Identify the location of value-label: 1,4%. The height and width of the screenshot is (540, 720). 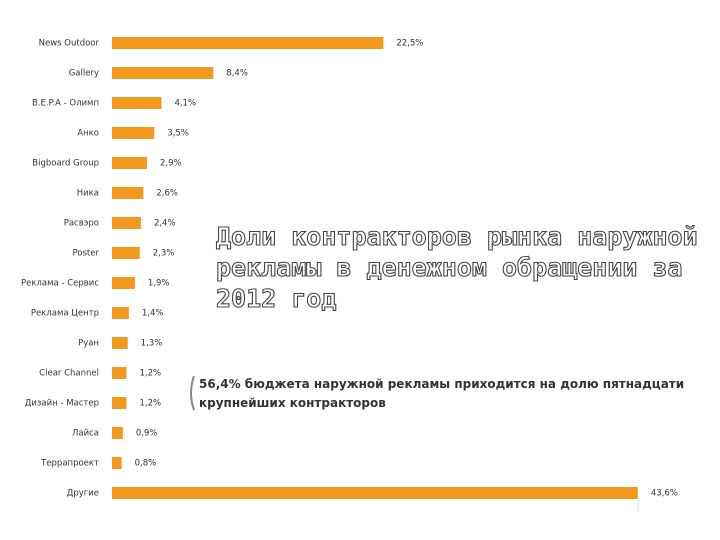
(153, 314).